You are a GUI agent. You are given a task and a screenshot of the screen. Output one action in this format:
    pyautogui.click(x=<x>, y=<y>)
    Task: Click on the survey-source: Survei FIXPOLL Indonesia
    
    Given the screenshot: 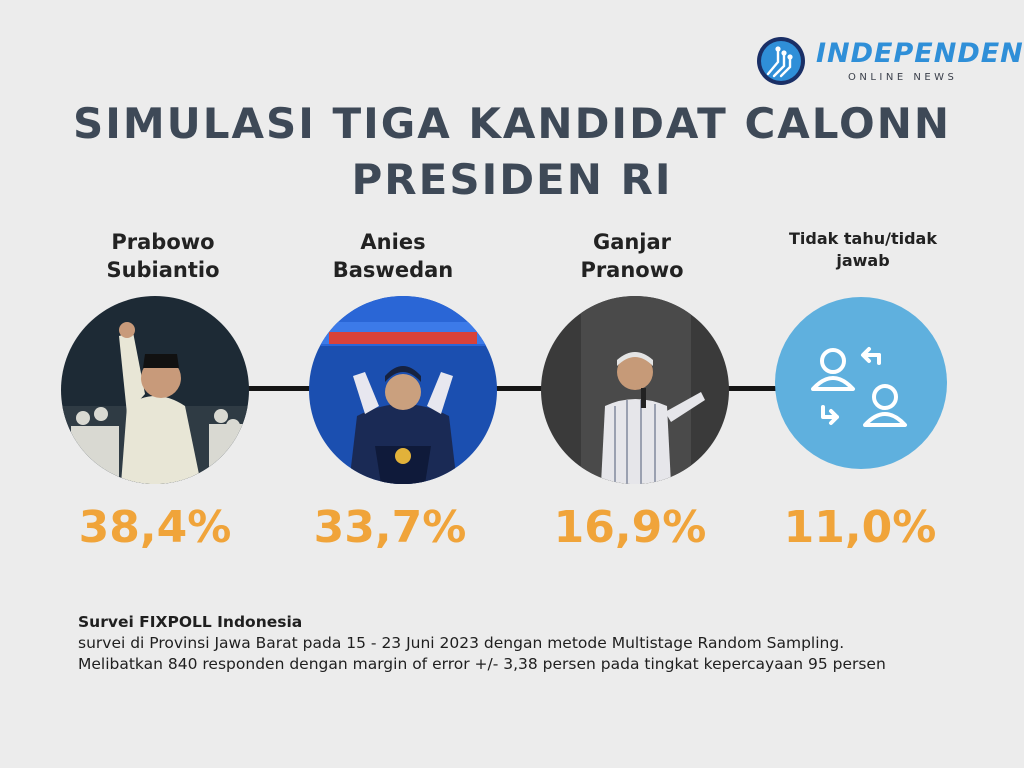 What is the action you would take?
    pyautogui.click(x=190, y=622)
    